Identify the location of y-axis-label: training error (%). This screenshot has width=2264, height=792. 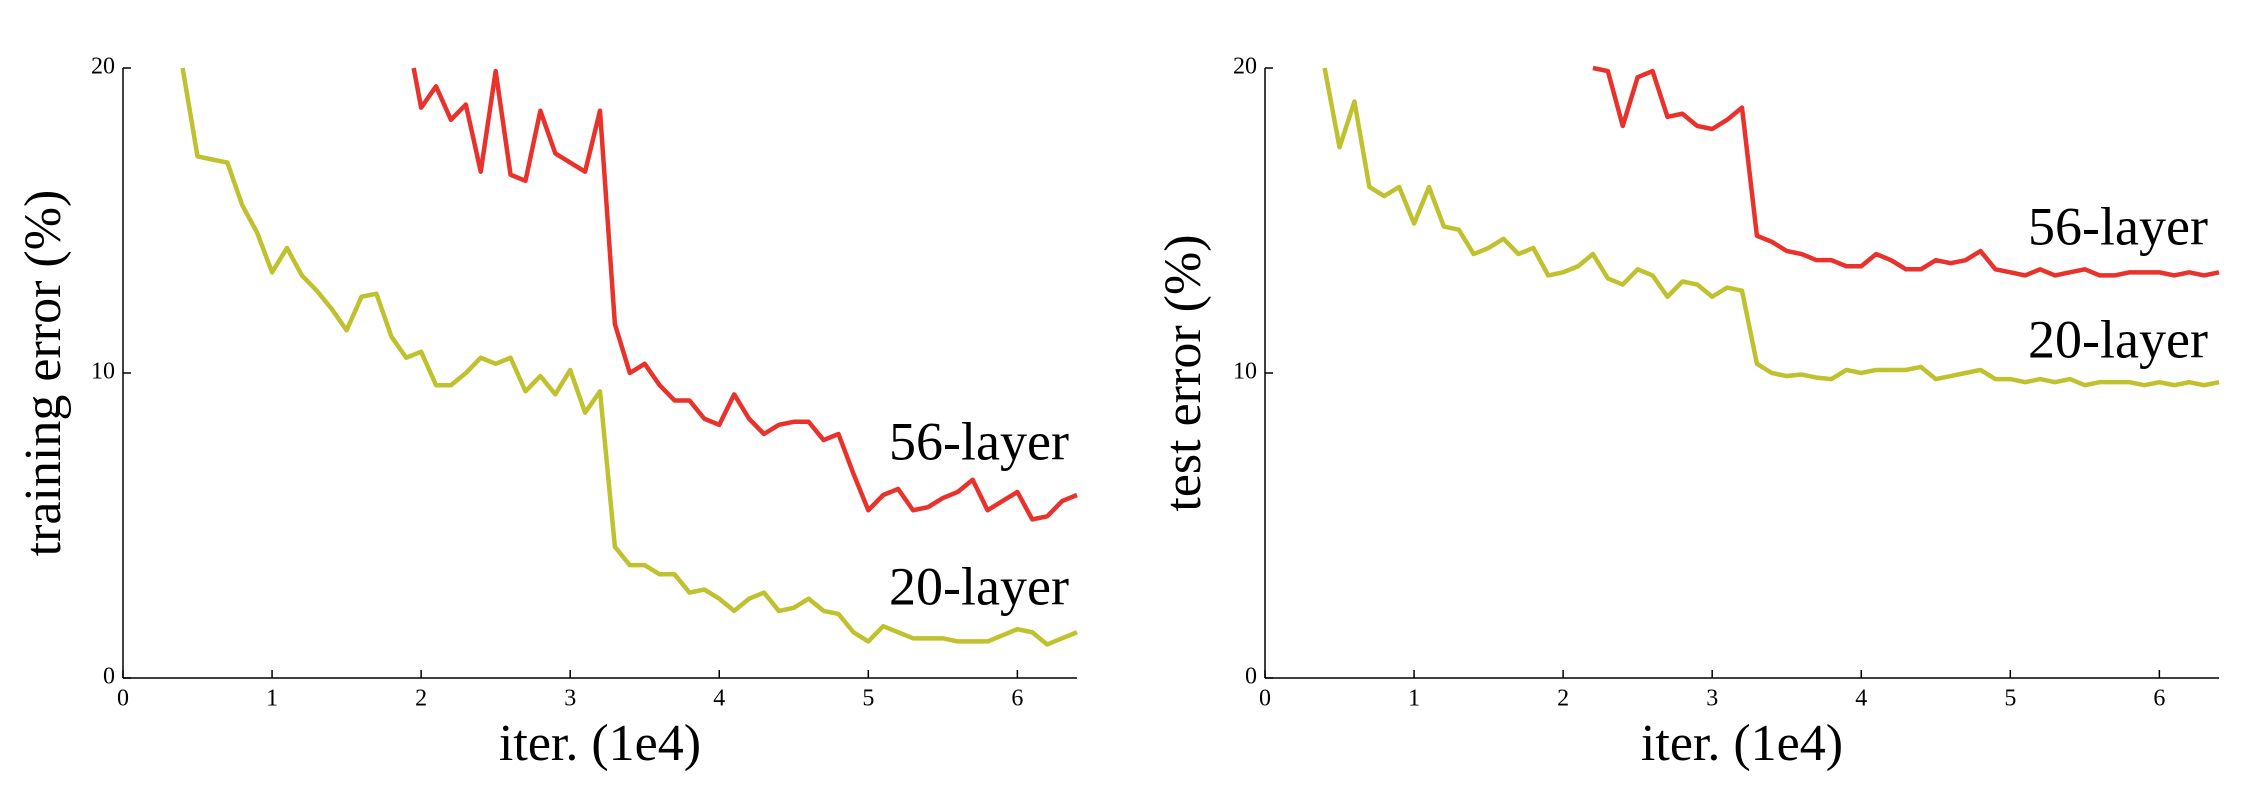
(43, 373).